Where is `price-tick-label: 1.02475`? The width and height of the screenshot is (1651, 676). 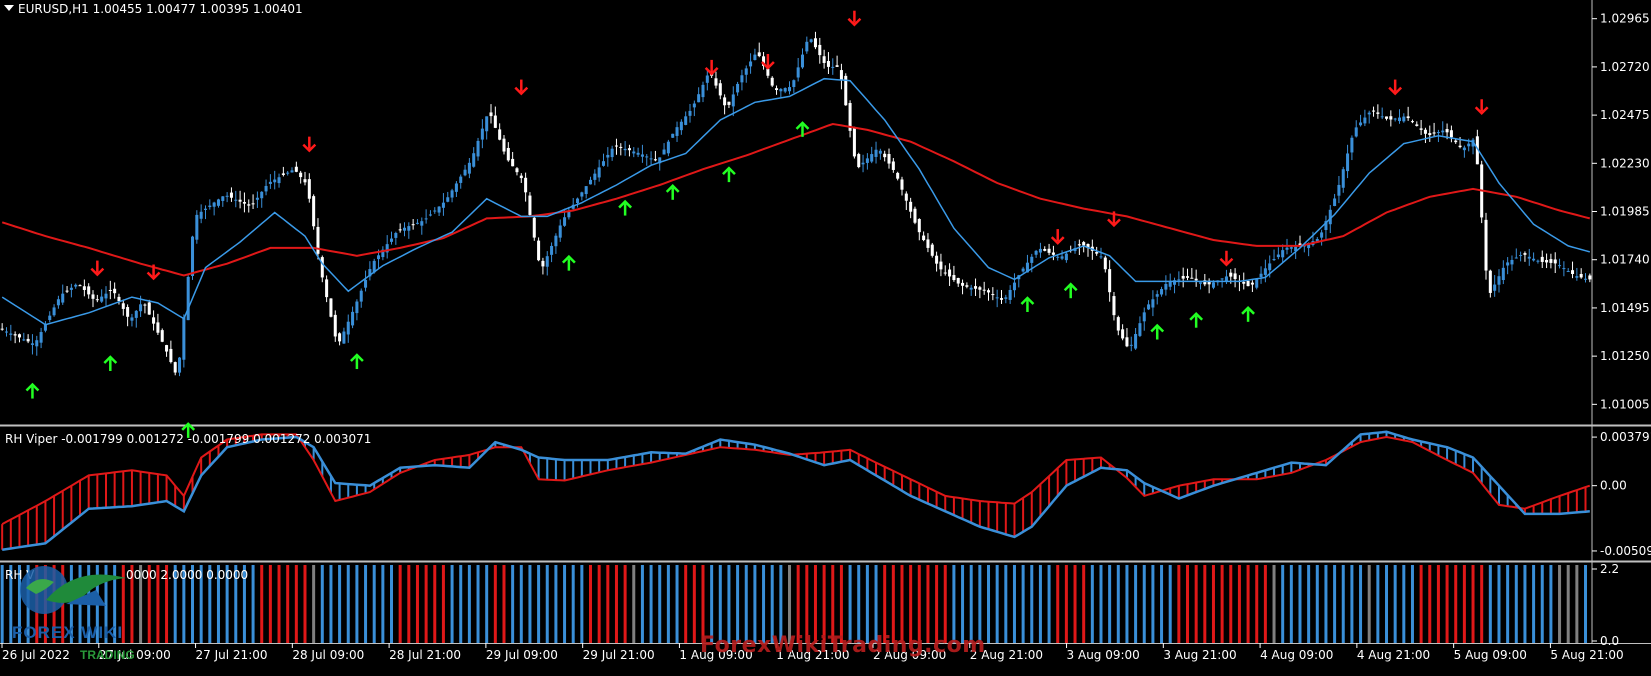
price-tick-label: 1.02475 is located at coordinates (1625, 115).